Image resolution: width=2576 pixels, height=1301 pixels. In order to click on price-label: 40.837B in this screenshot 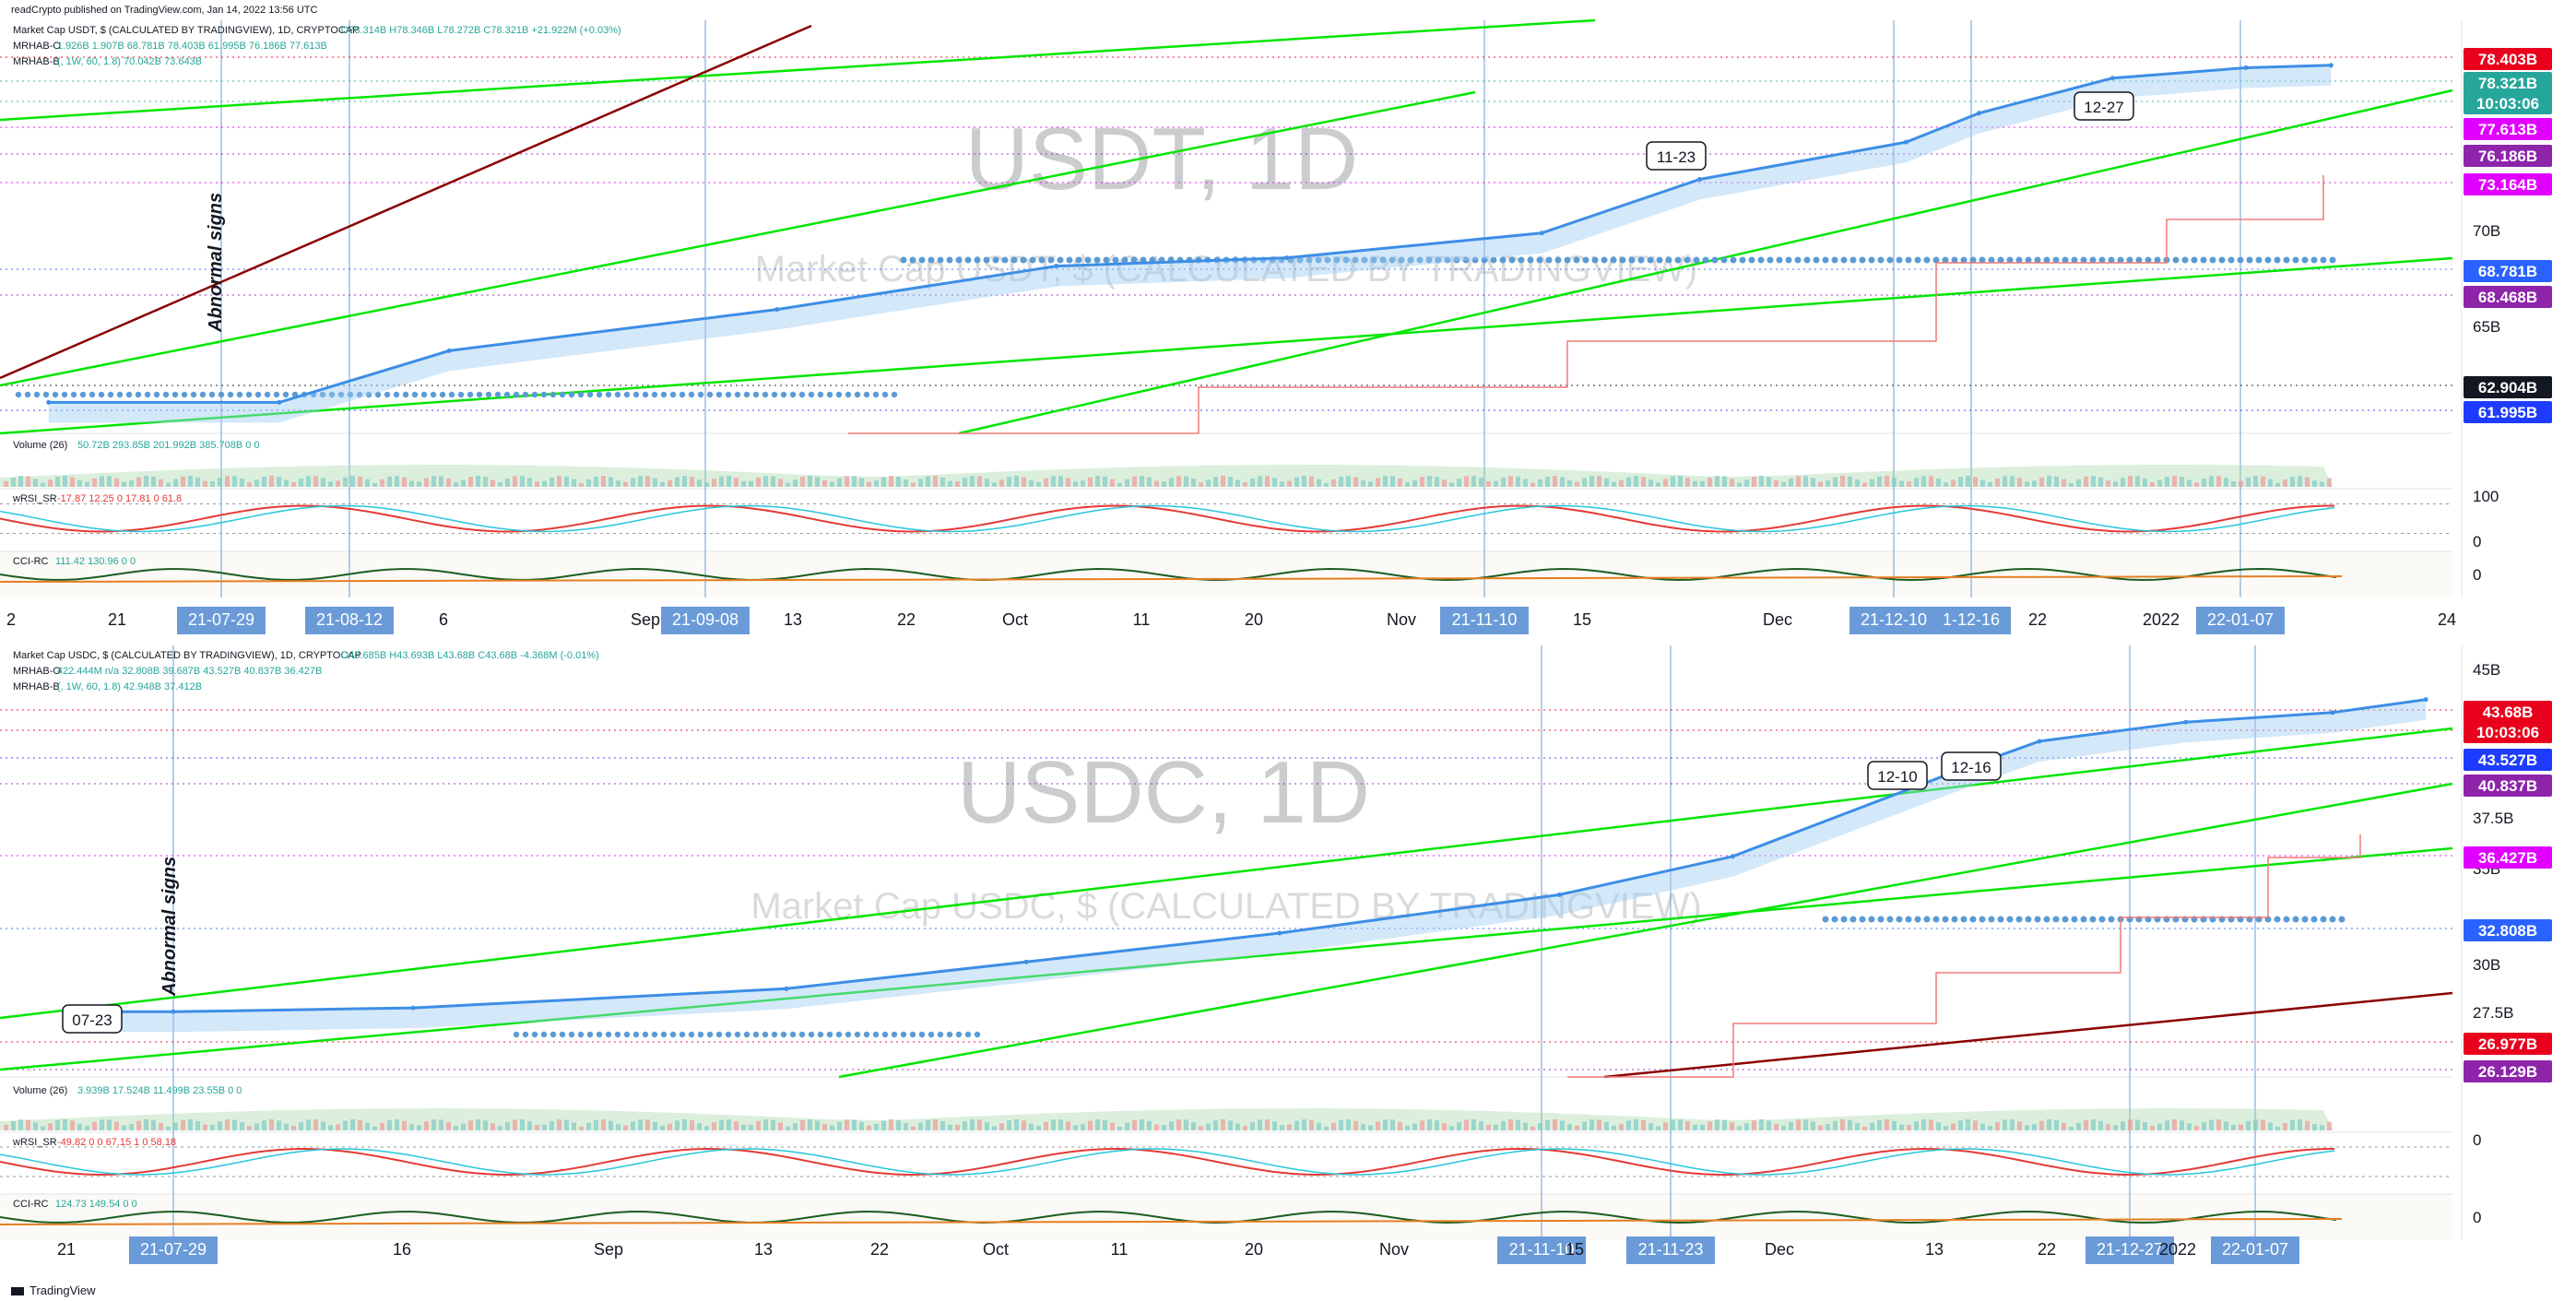, I will do `click(2507, 786)`.